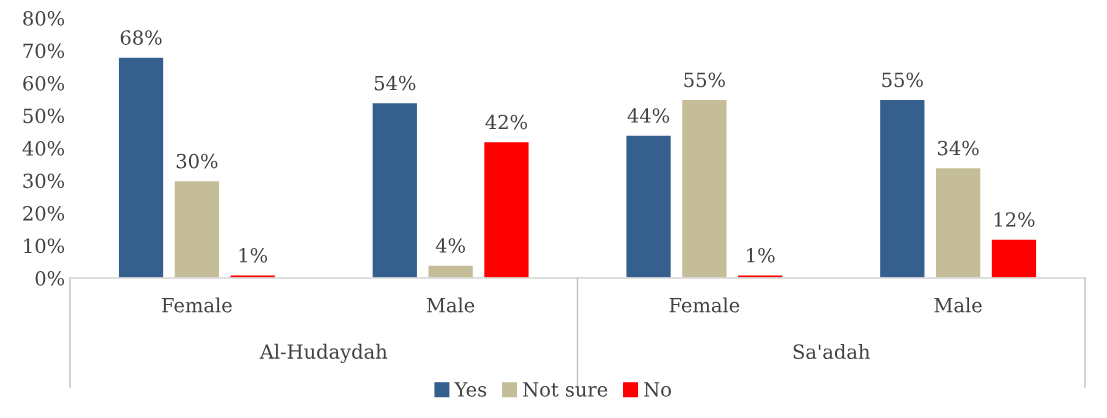 The width and height of the screenshot is (1107, 418). I want to click on data-label: 12%, so click(1014, 219).